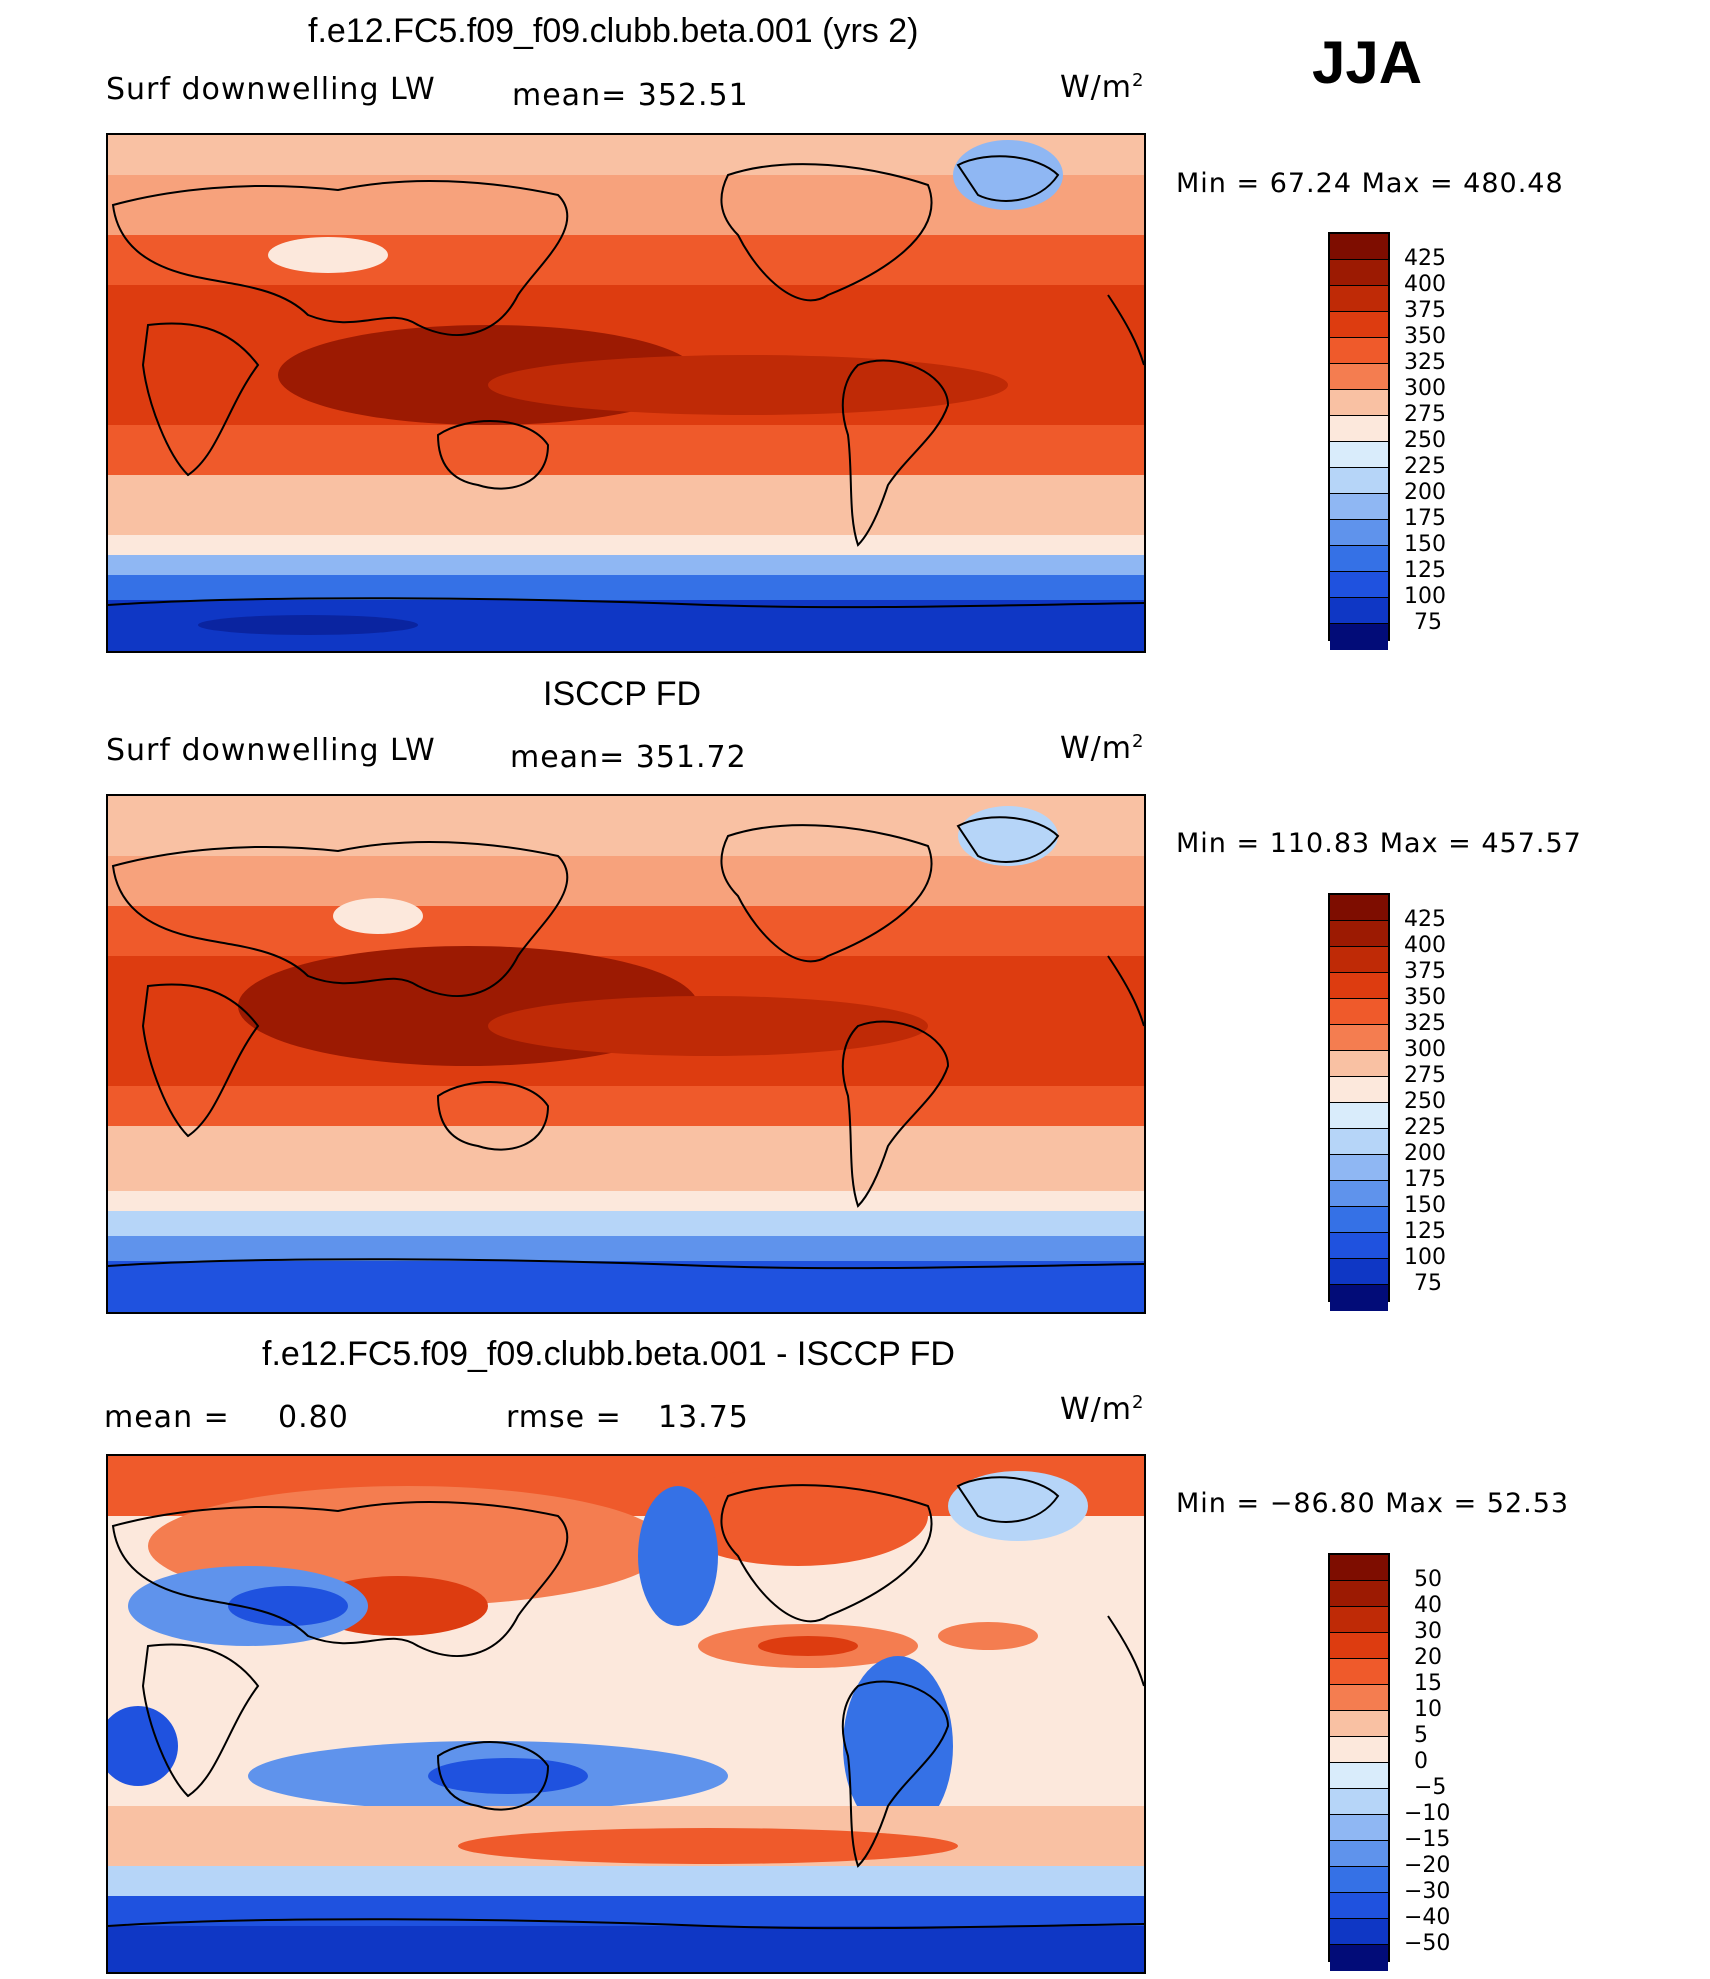  Describe the element at coordinates (564, 1417) in the screenshot. I see `panel3-rmse-label: rmse =` at that location.